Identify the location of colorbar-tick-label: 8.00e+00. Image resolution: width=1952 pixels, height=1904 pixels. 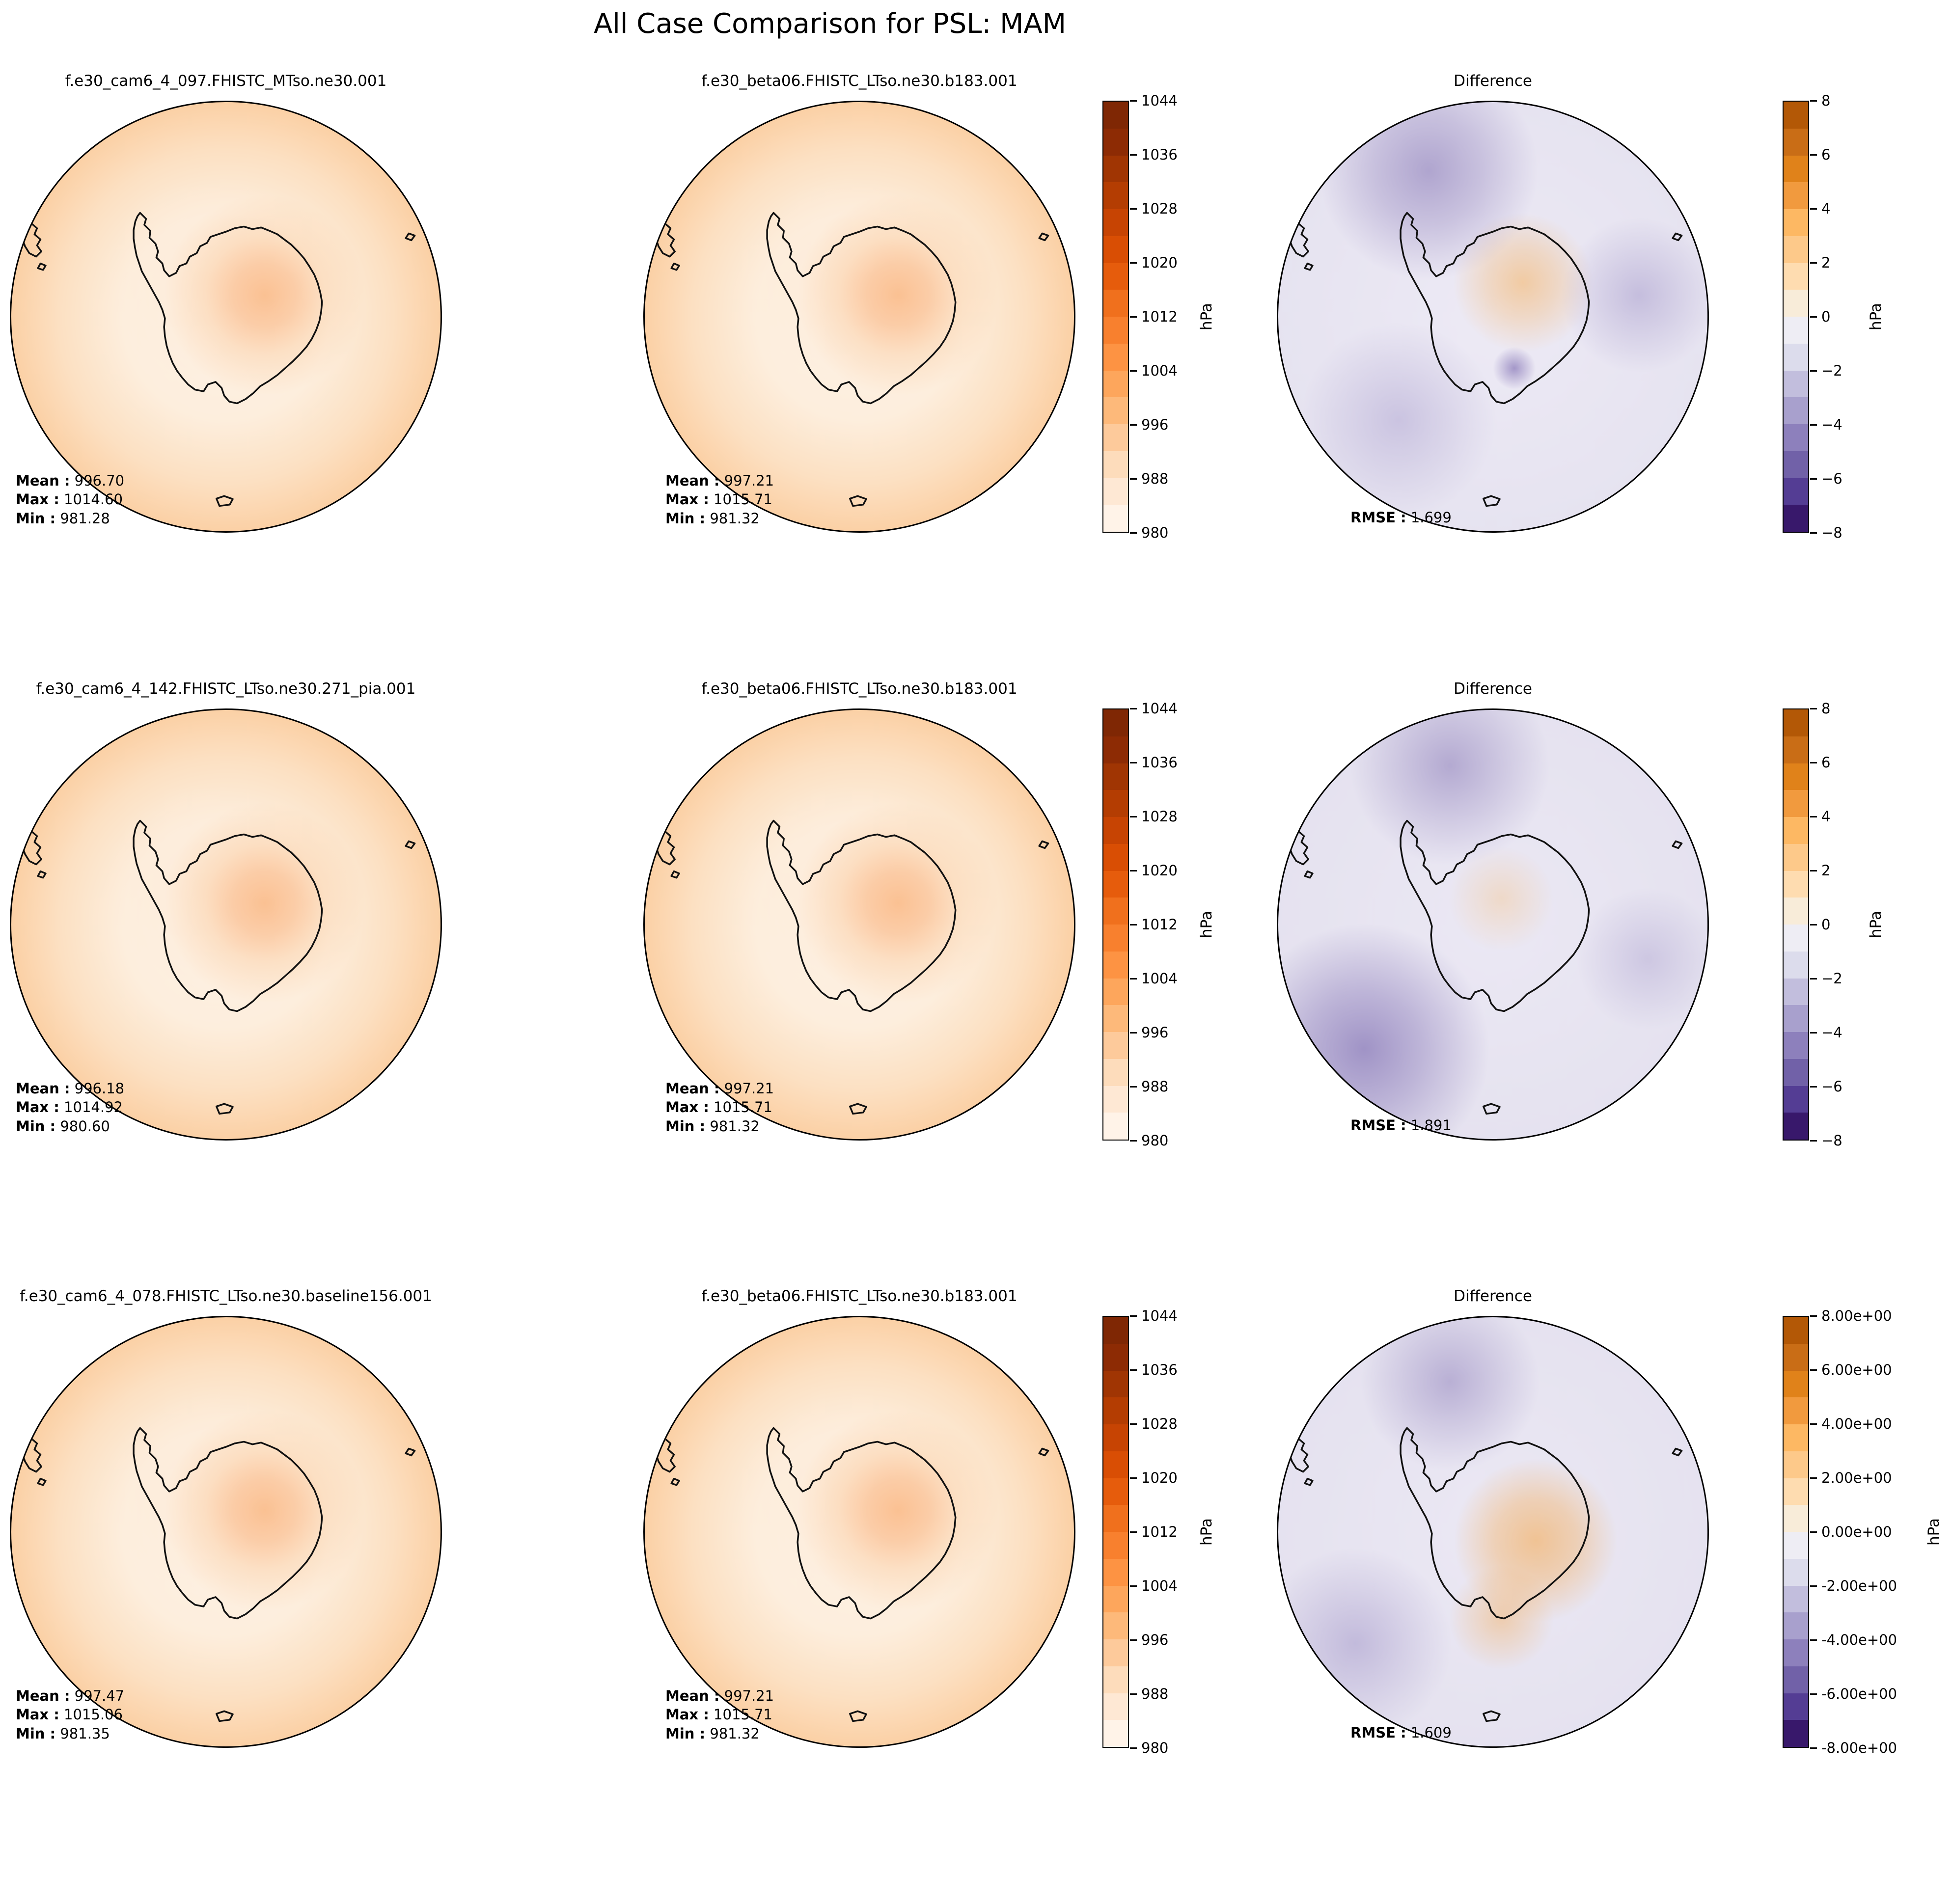
(1856, 1315).